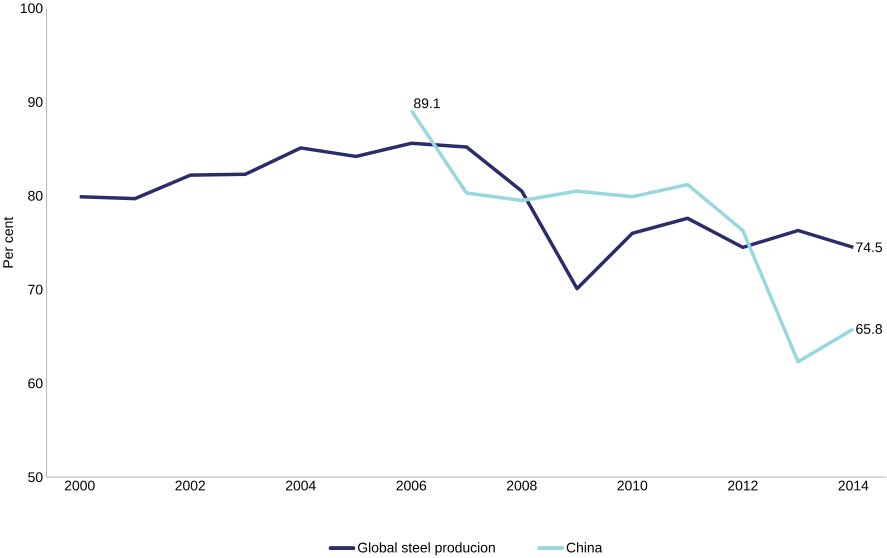 The height and width of the screenshot is (558, 887). What do you see at coordinates (35, 102) in the screenshot?
I see `y-tick-label: 90` at bounding box center [35, 102].